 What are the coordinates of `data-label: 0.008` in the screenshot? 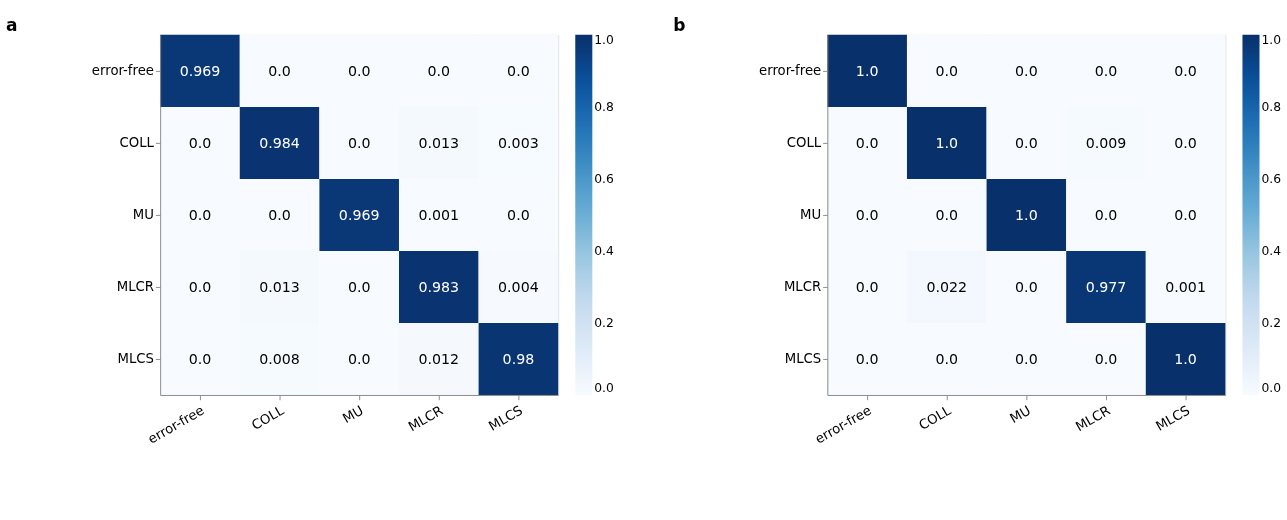 It's located at (279, 358).